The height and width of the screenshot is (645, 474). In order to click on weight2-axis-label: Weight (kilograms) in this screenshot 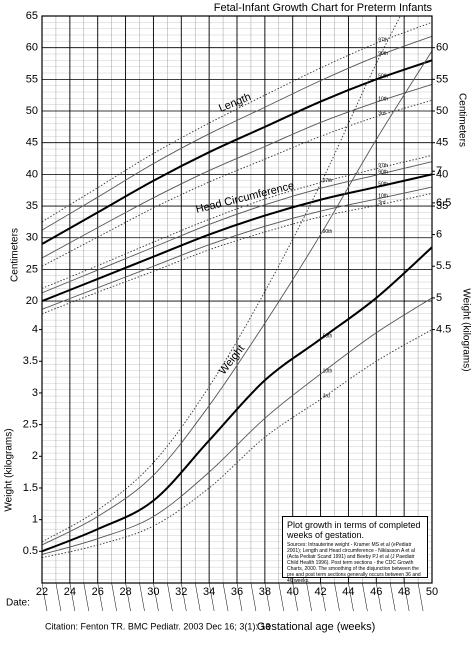, I will do `click(465, 329)`.